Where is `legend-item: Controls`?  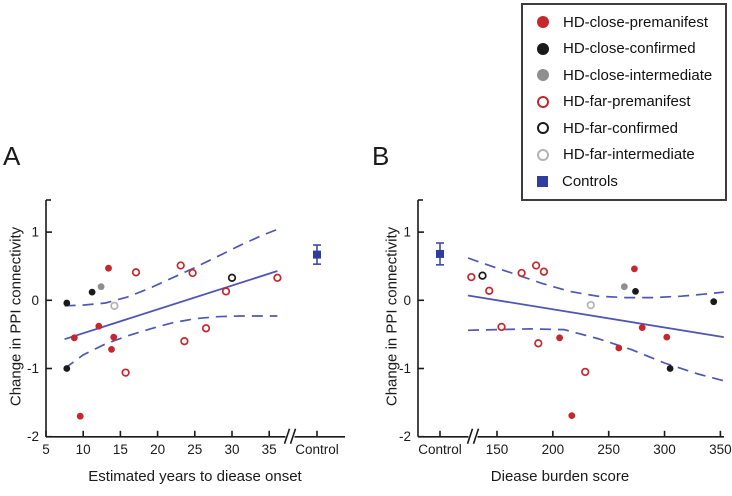 legend-item: Controls is located at coordinates (624, 181).